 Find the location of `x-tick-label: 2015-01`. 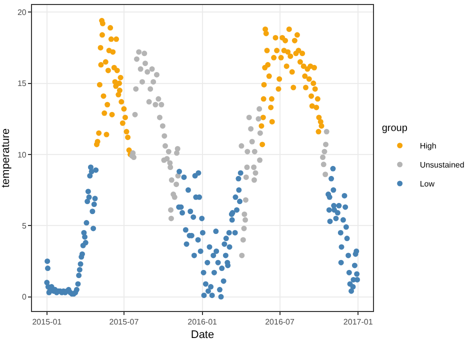

x-tick-label: 2015-01 is located at coordinates (47, 322).